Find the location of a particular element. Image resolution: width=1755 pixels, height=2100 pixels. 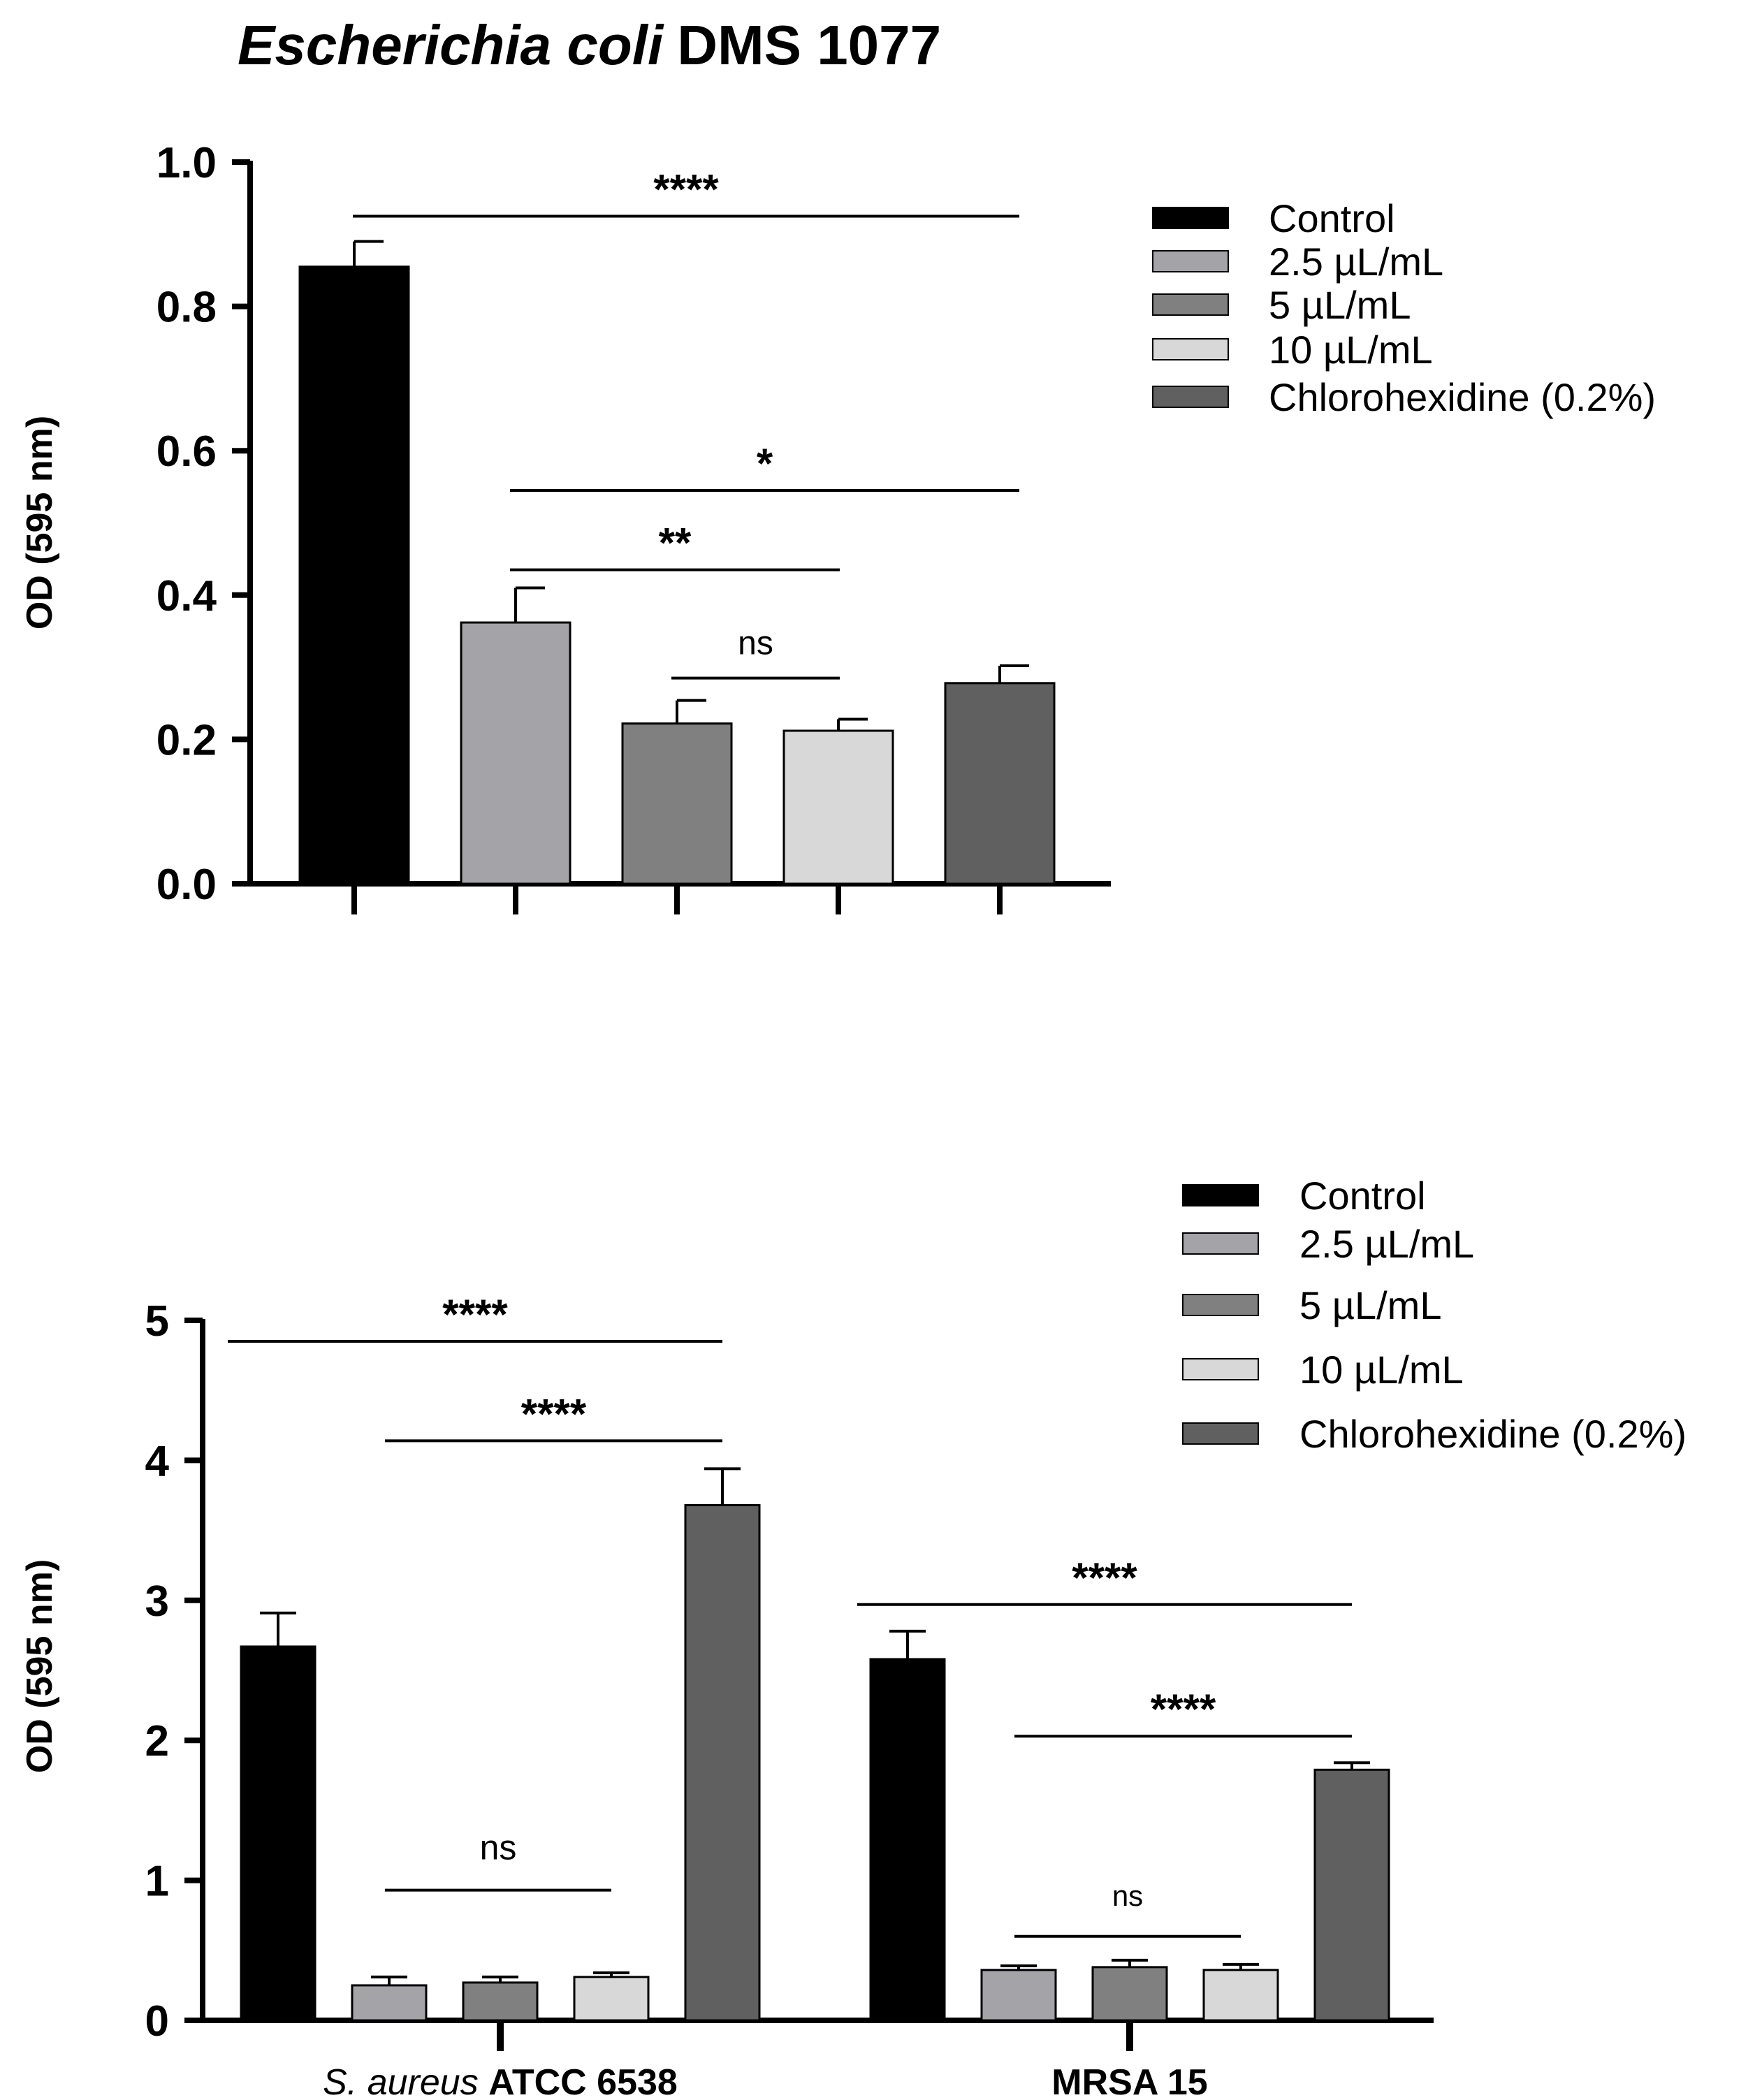

chart2-y-tick-label: 3 is located at coordinates (157, 1602).